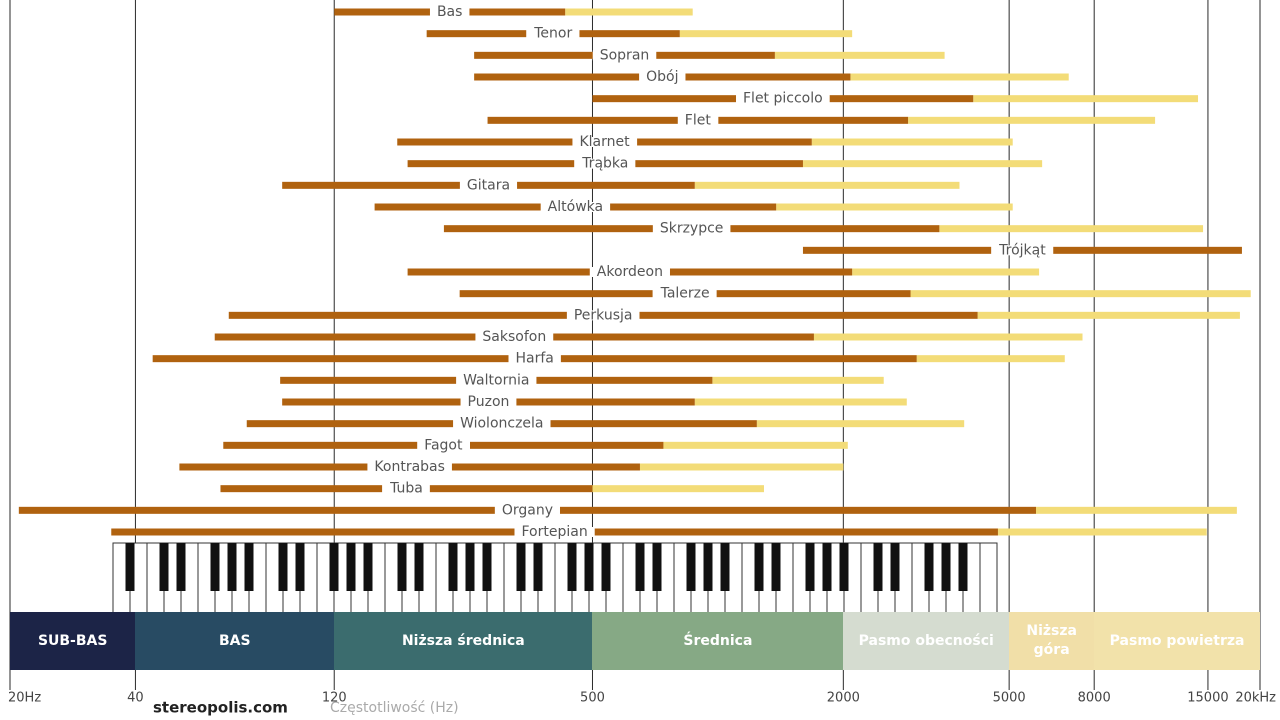 The image size is (1280, 720). I want to click on instrument-label: Harfa, so click(535, 359).